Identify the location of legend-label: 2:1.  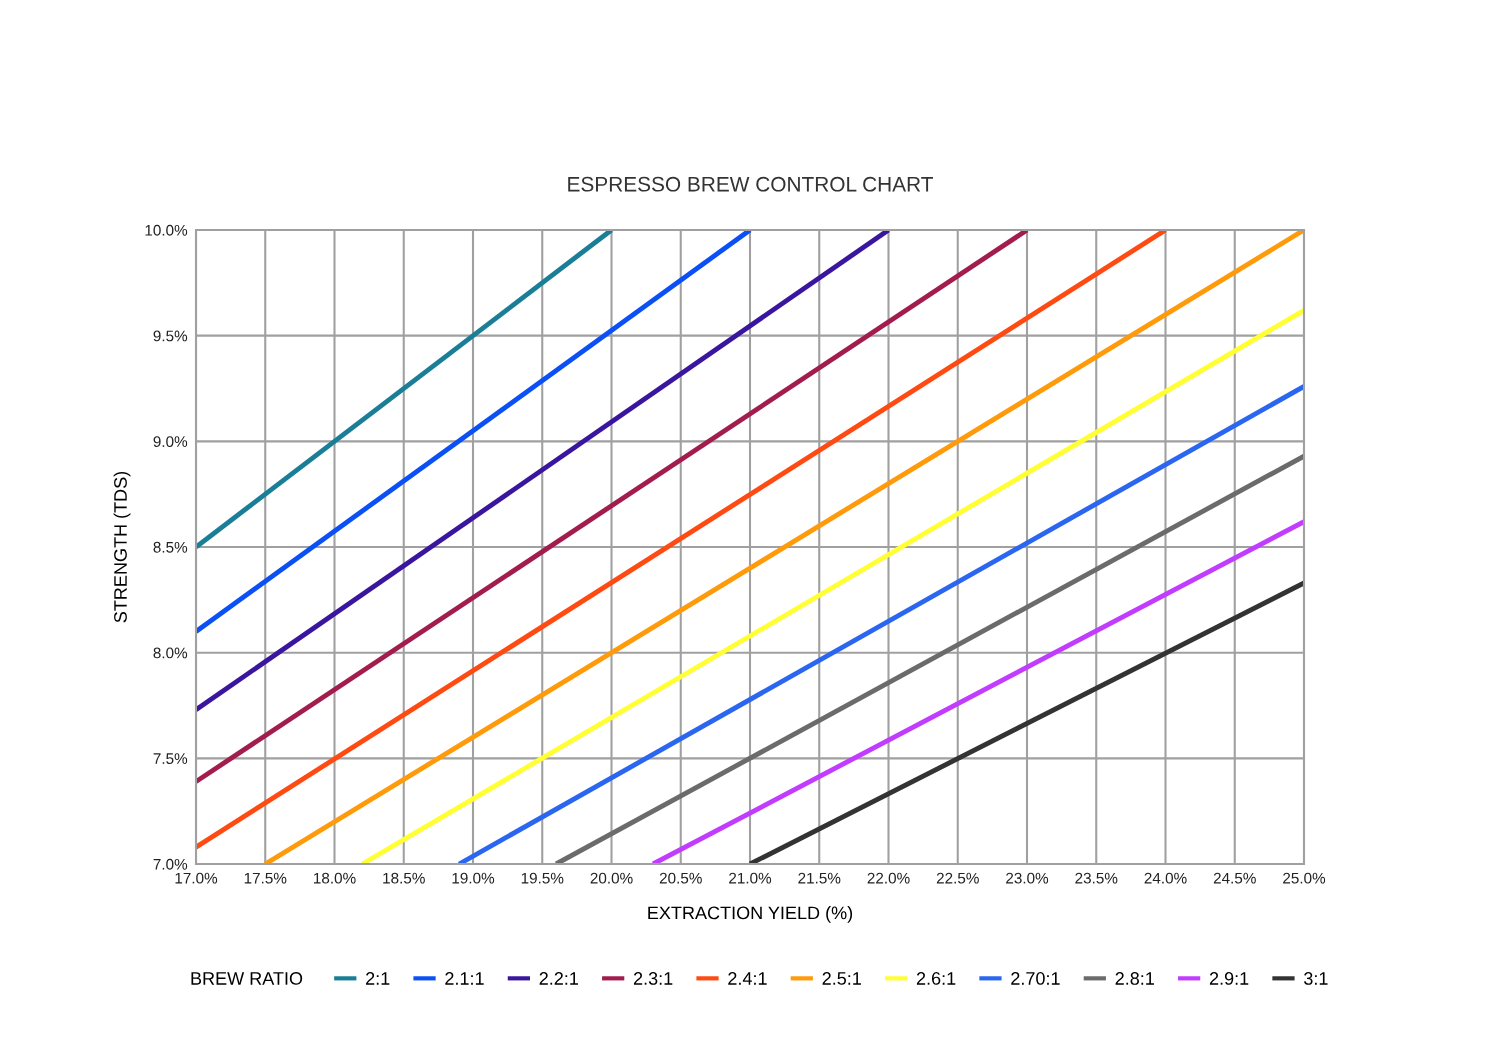
(378, 978).